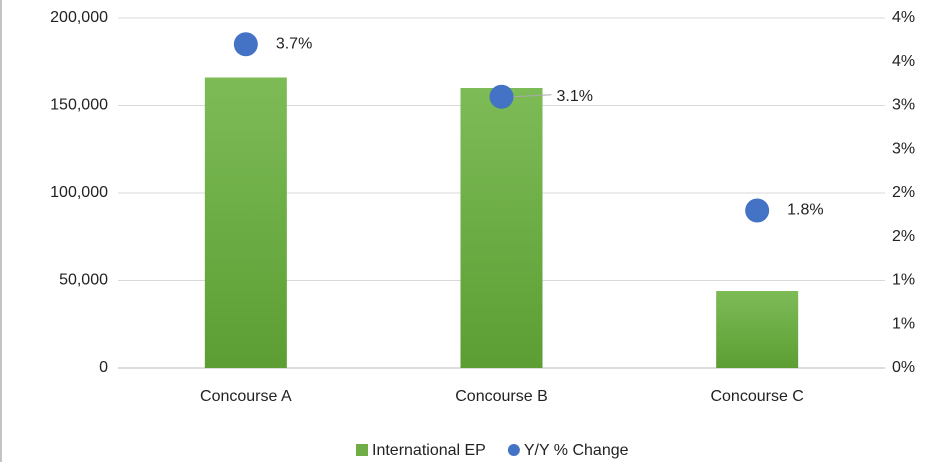 The image size is (941, 462). What do you see at coordinates (501, 396) in the screenshot?
I see `x-tick-label: Concourse B` at bounding box center [501, 396].